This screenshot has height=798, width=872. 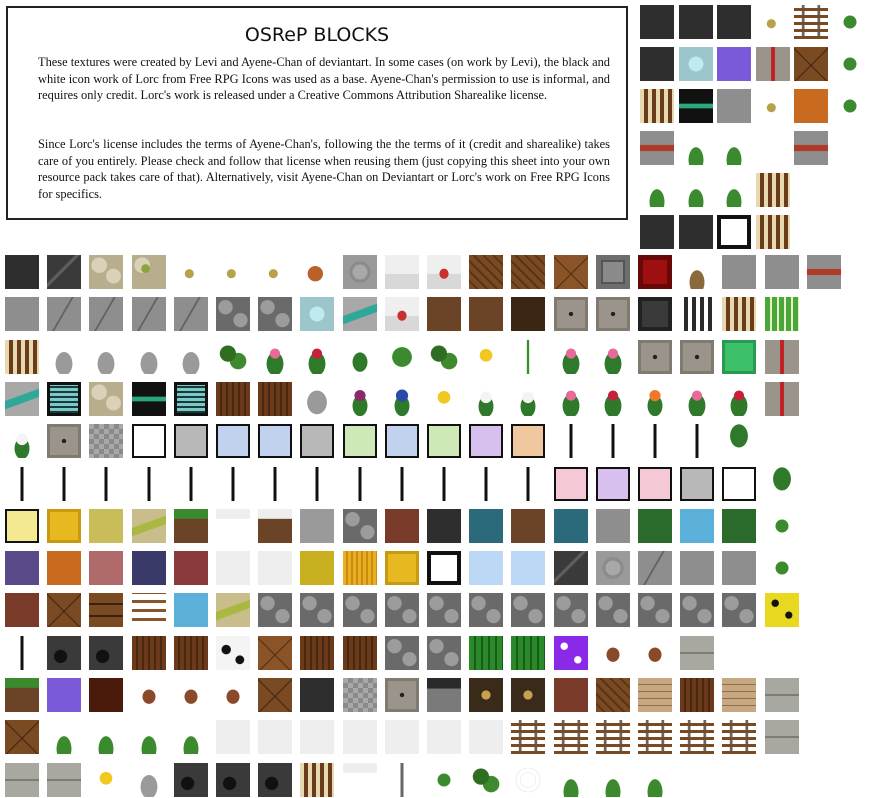 I want to click on texture-tile-brick, so click(x=570, y=695).